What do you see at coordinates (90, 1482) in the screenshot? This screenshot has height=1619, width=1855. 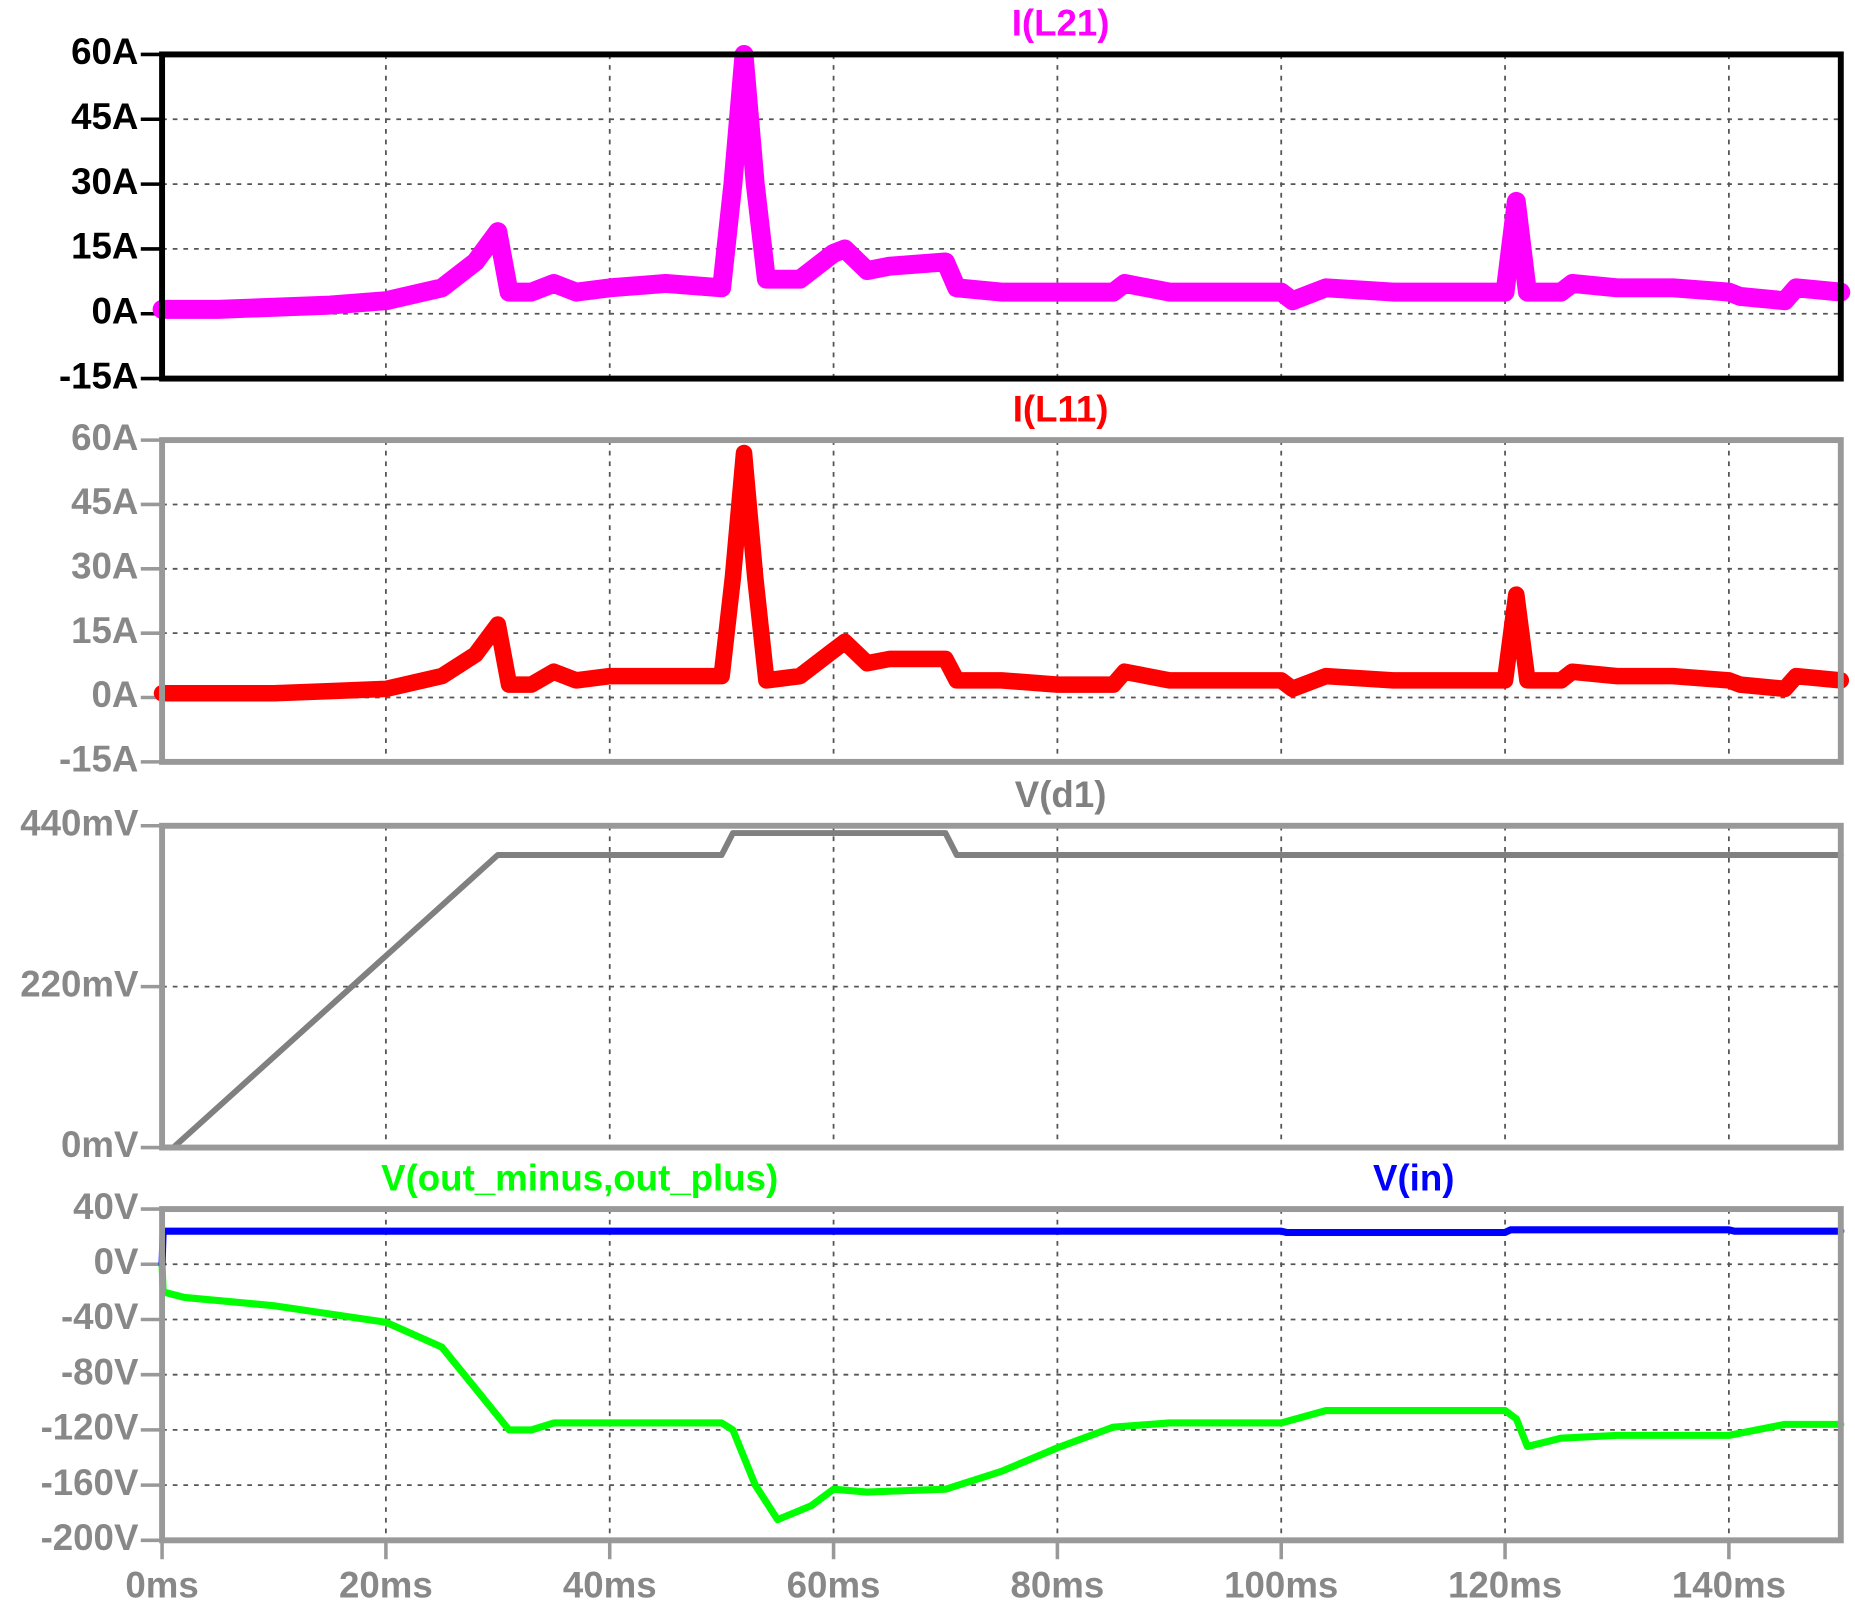 I see `y-tick-label: -160V` at bounding box center [90, 1482].